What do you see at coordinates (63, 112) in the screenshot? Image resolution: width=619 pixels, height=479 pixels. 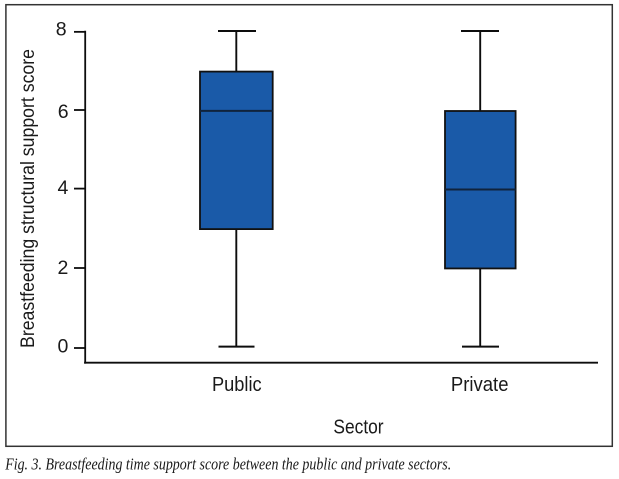 I see `svg-text: 6` at bounding box center [63, 112].